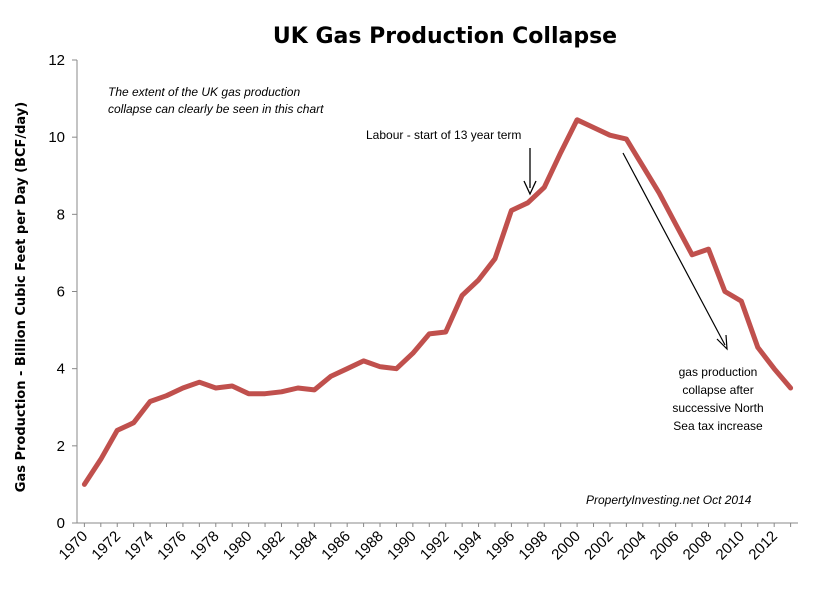 This screenshot has height=592, width=816. Describe the element at coordinates (205, 546) in the screenshot. I see `x-tick-label: 1978` at that location.